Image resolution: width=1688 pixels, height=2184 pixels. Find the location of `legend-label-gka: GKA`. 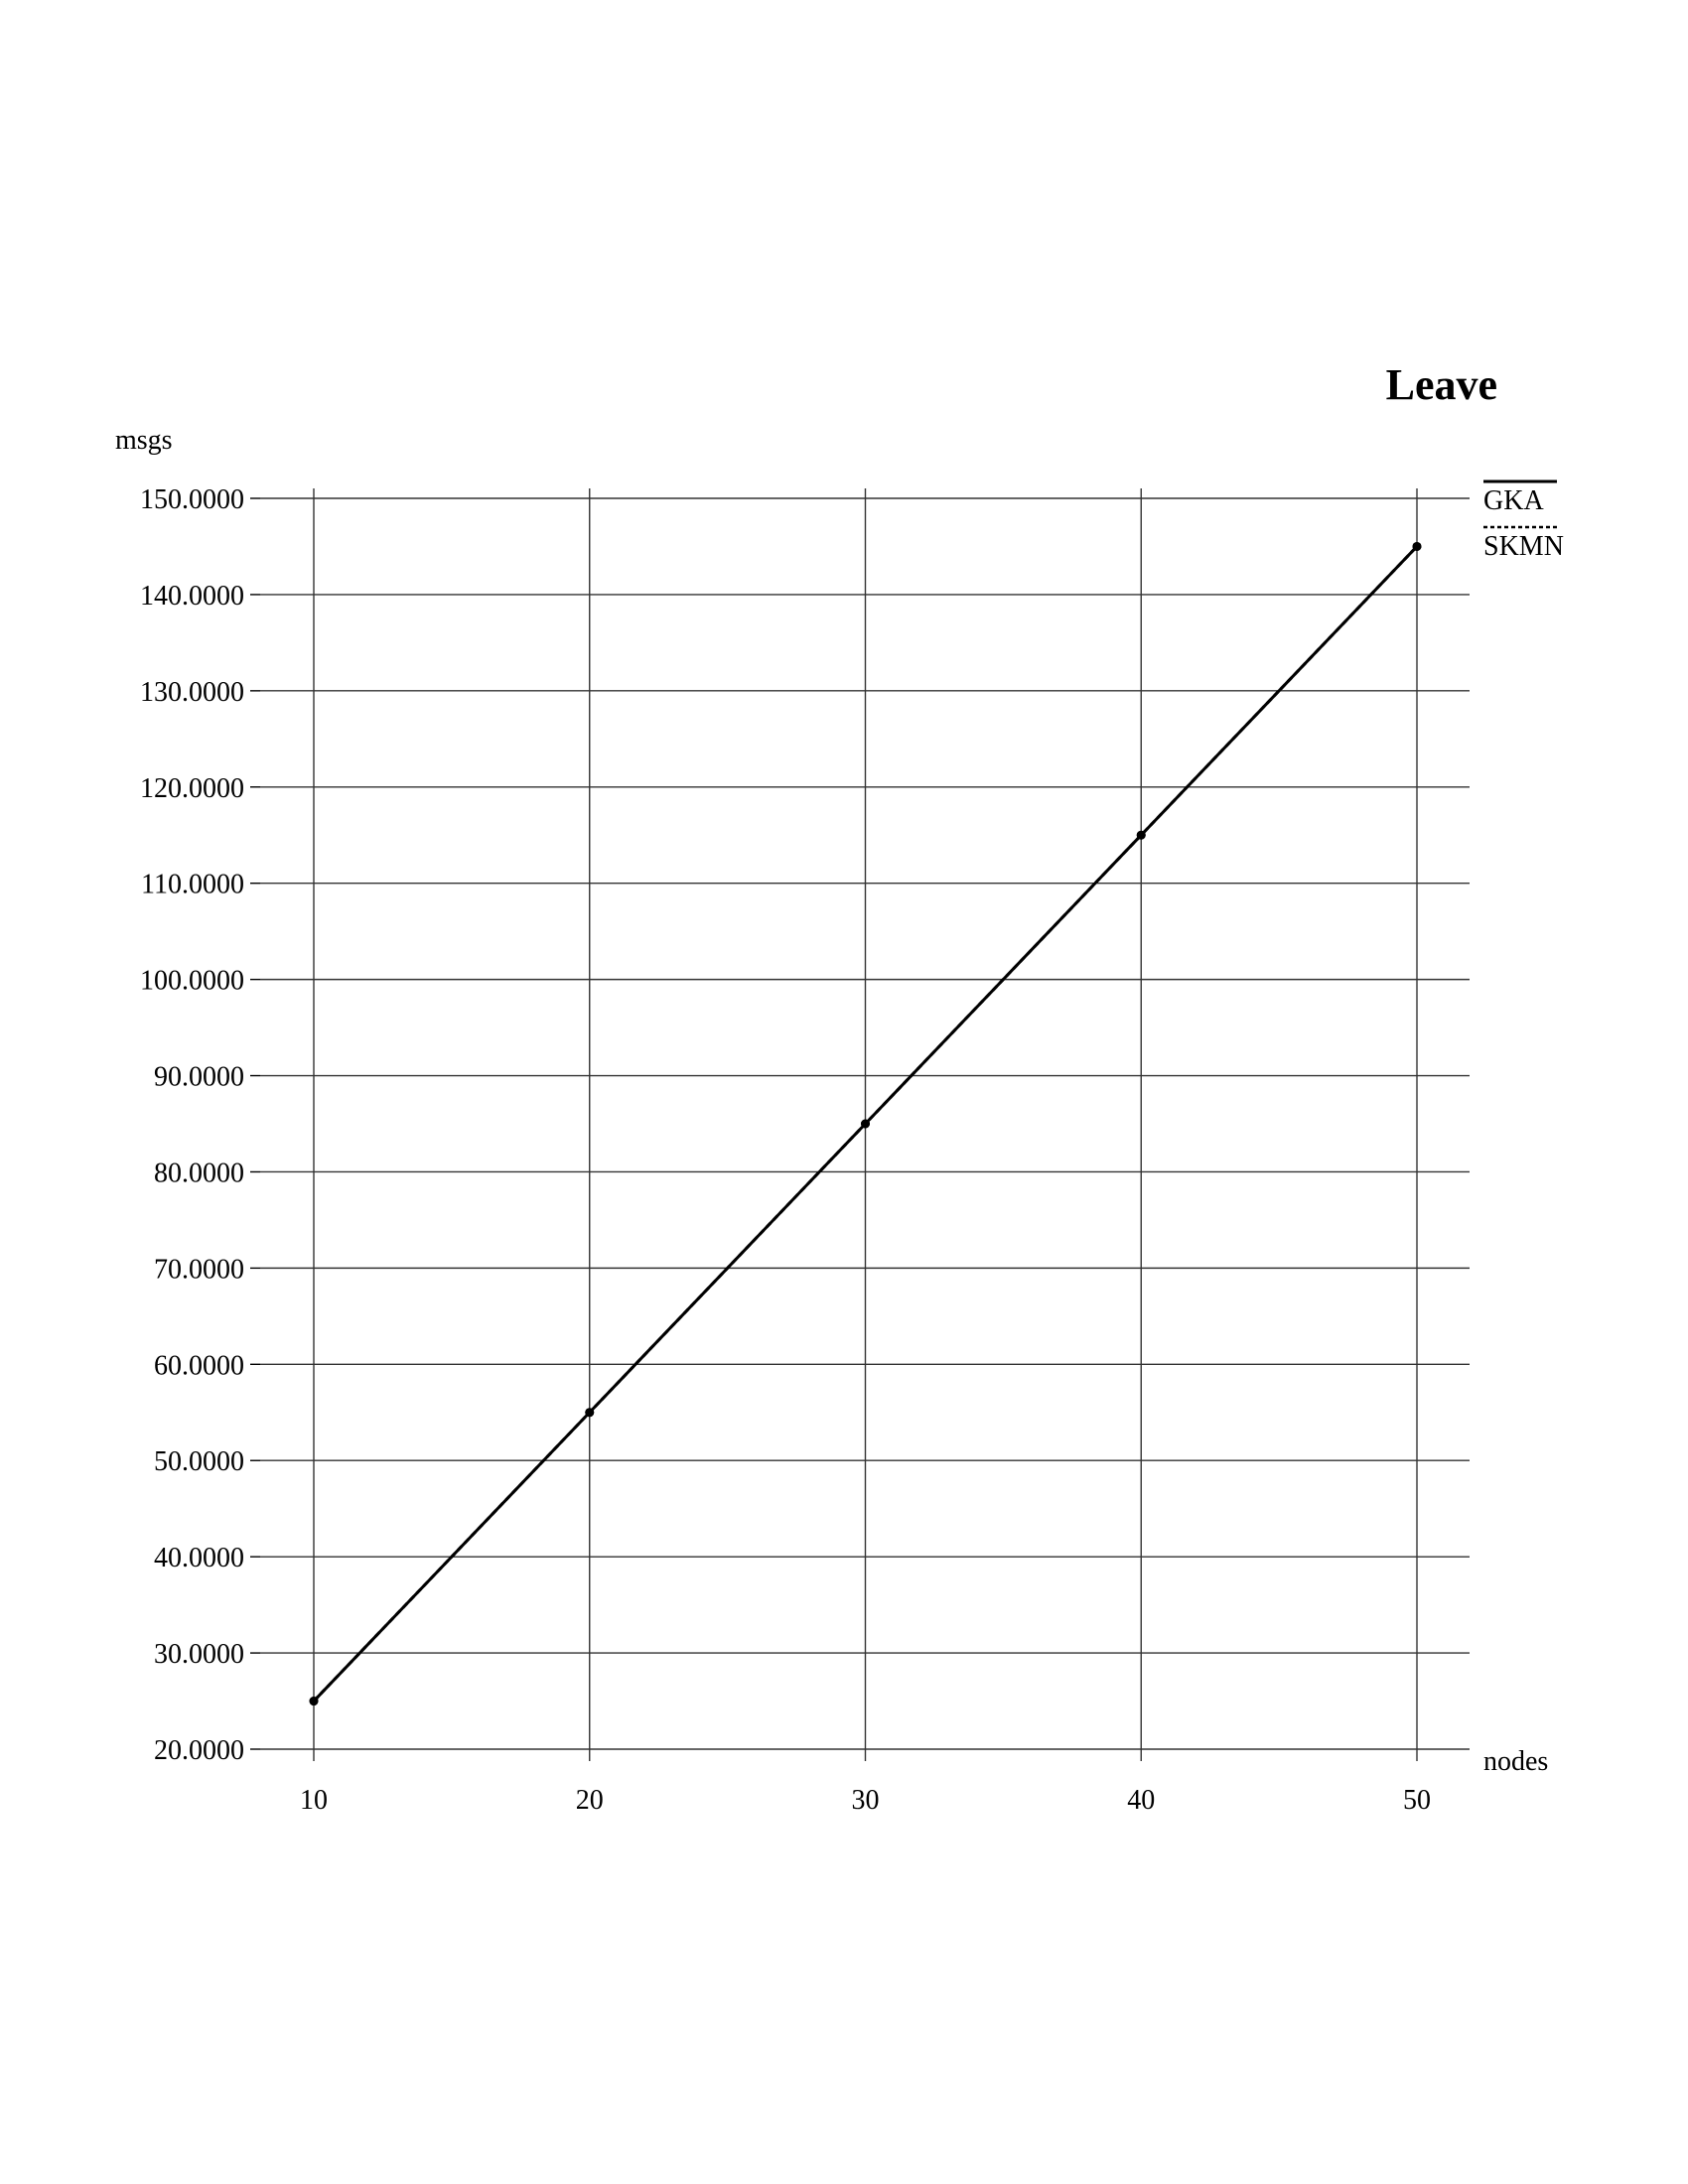

legend-label-gka: GKA is located at coordinates (1513, 500).